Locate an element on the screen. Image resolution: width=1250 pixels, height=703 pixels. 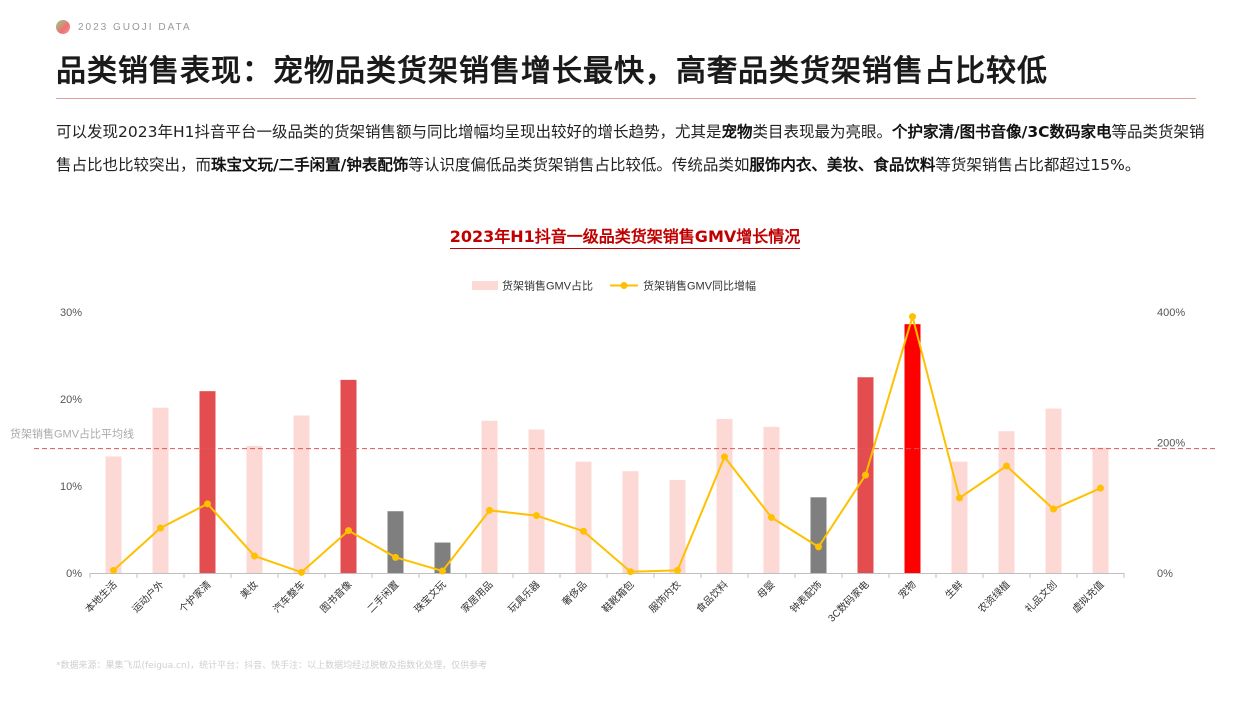
x-tick-label: 农资绿植 is located at coordinates (993, 596).